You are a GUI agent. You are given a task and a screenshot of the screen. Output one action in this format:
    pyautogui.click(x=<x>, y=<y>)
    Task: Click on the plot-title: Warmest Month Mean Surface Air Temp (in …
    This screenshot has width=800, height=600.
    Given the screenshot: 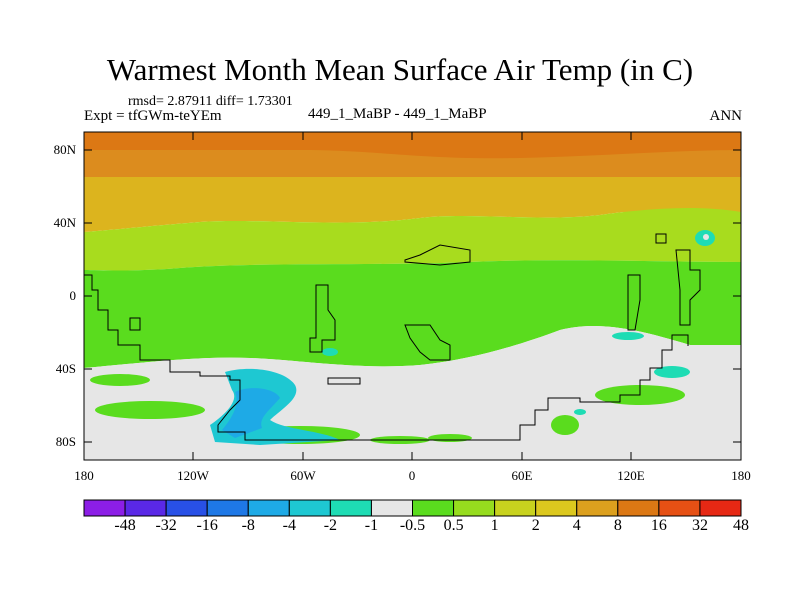 What is the action you would take?
    pyautogui.click(x=400, y=69)
    